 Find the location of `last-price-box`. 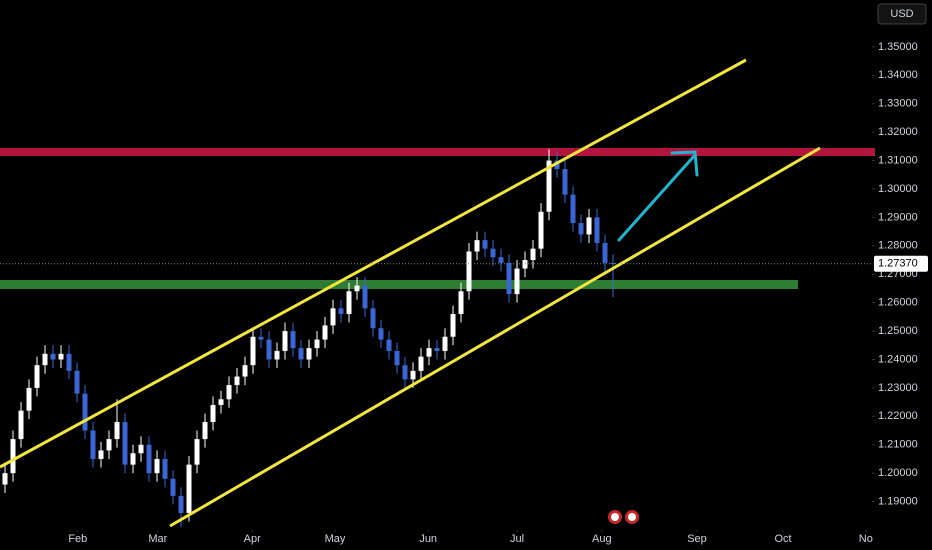

last-price-box is located at coordinates (901, 263).